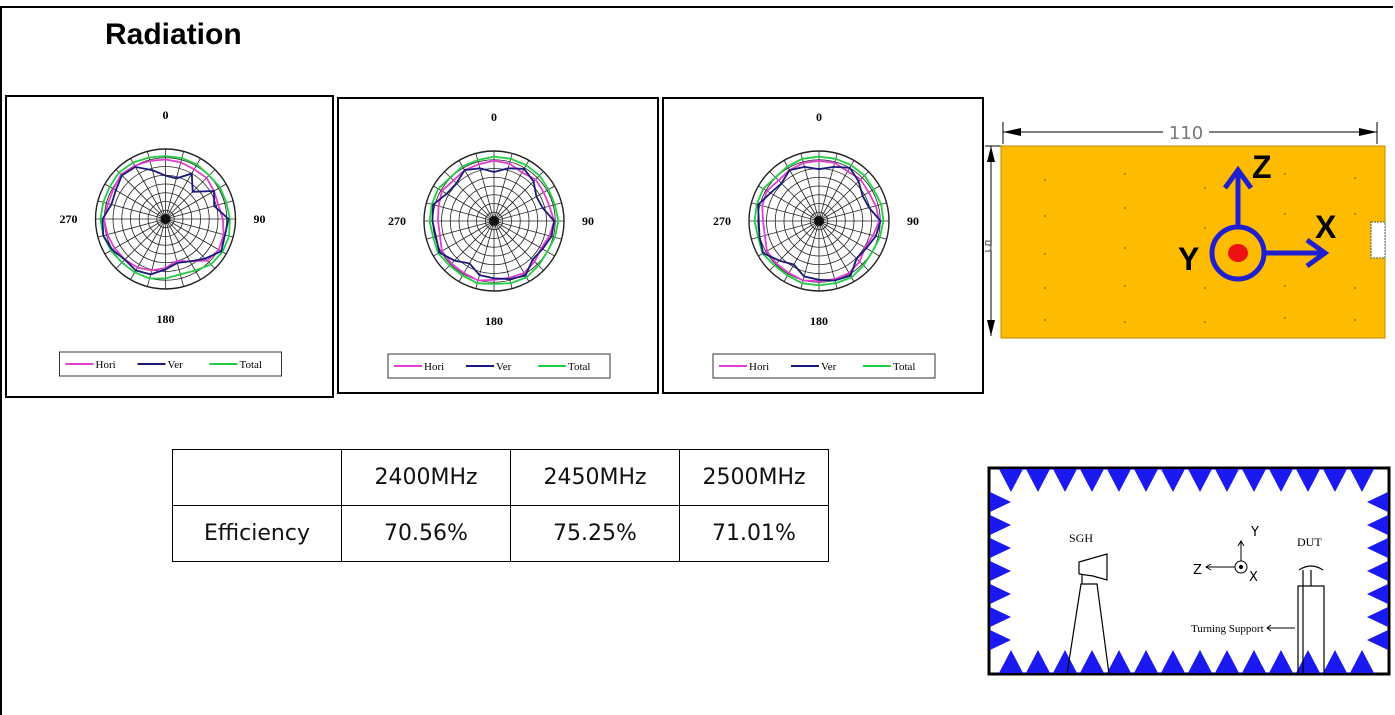 The width and height of the screenshot is (1395, 715). What do you see at coordinates (595, 533) in the screenshot?
I see `value-cell: 75.25%` at bounding box center [595, 533].